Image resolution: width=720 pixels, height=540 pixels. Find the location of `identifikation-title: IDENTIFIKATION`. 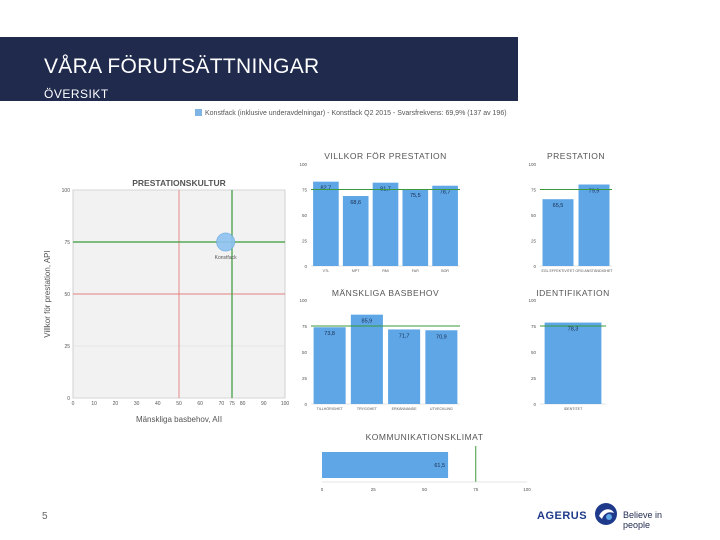

identifikation-title: IDENTIFIKATION is located at coordinates (572, 293).